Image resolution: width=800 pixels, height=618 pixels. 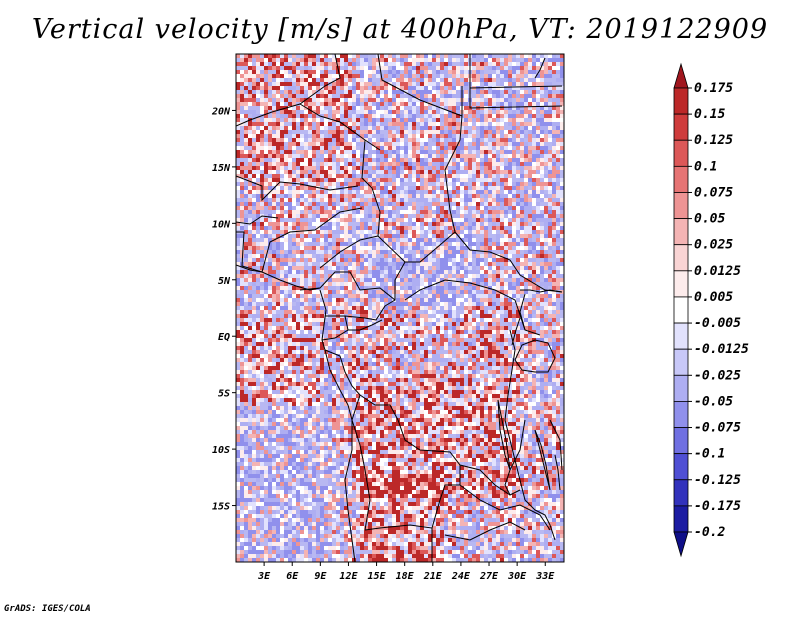 What do you see at coordinates (221, 224) in the screenshot?
I see `lat-label: 10N` at bounding box center [221, 224].